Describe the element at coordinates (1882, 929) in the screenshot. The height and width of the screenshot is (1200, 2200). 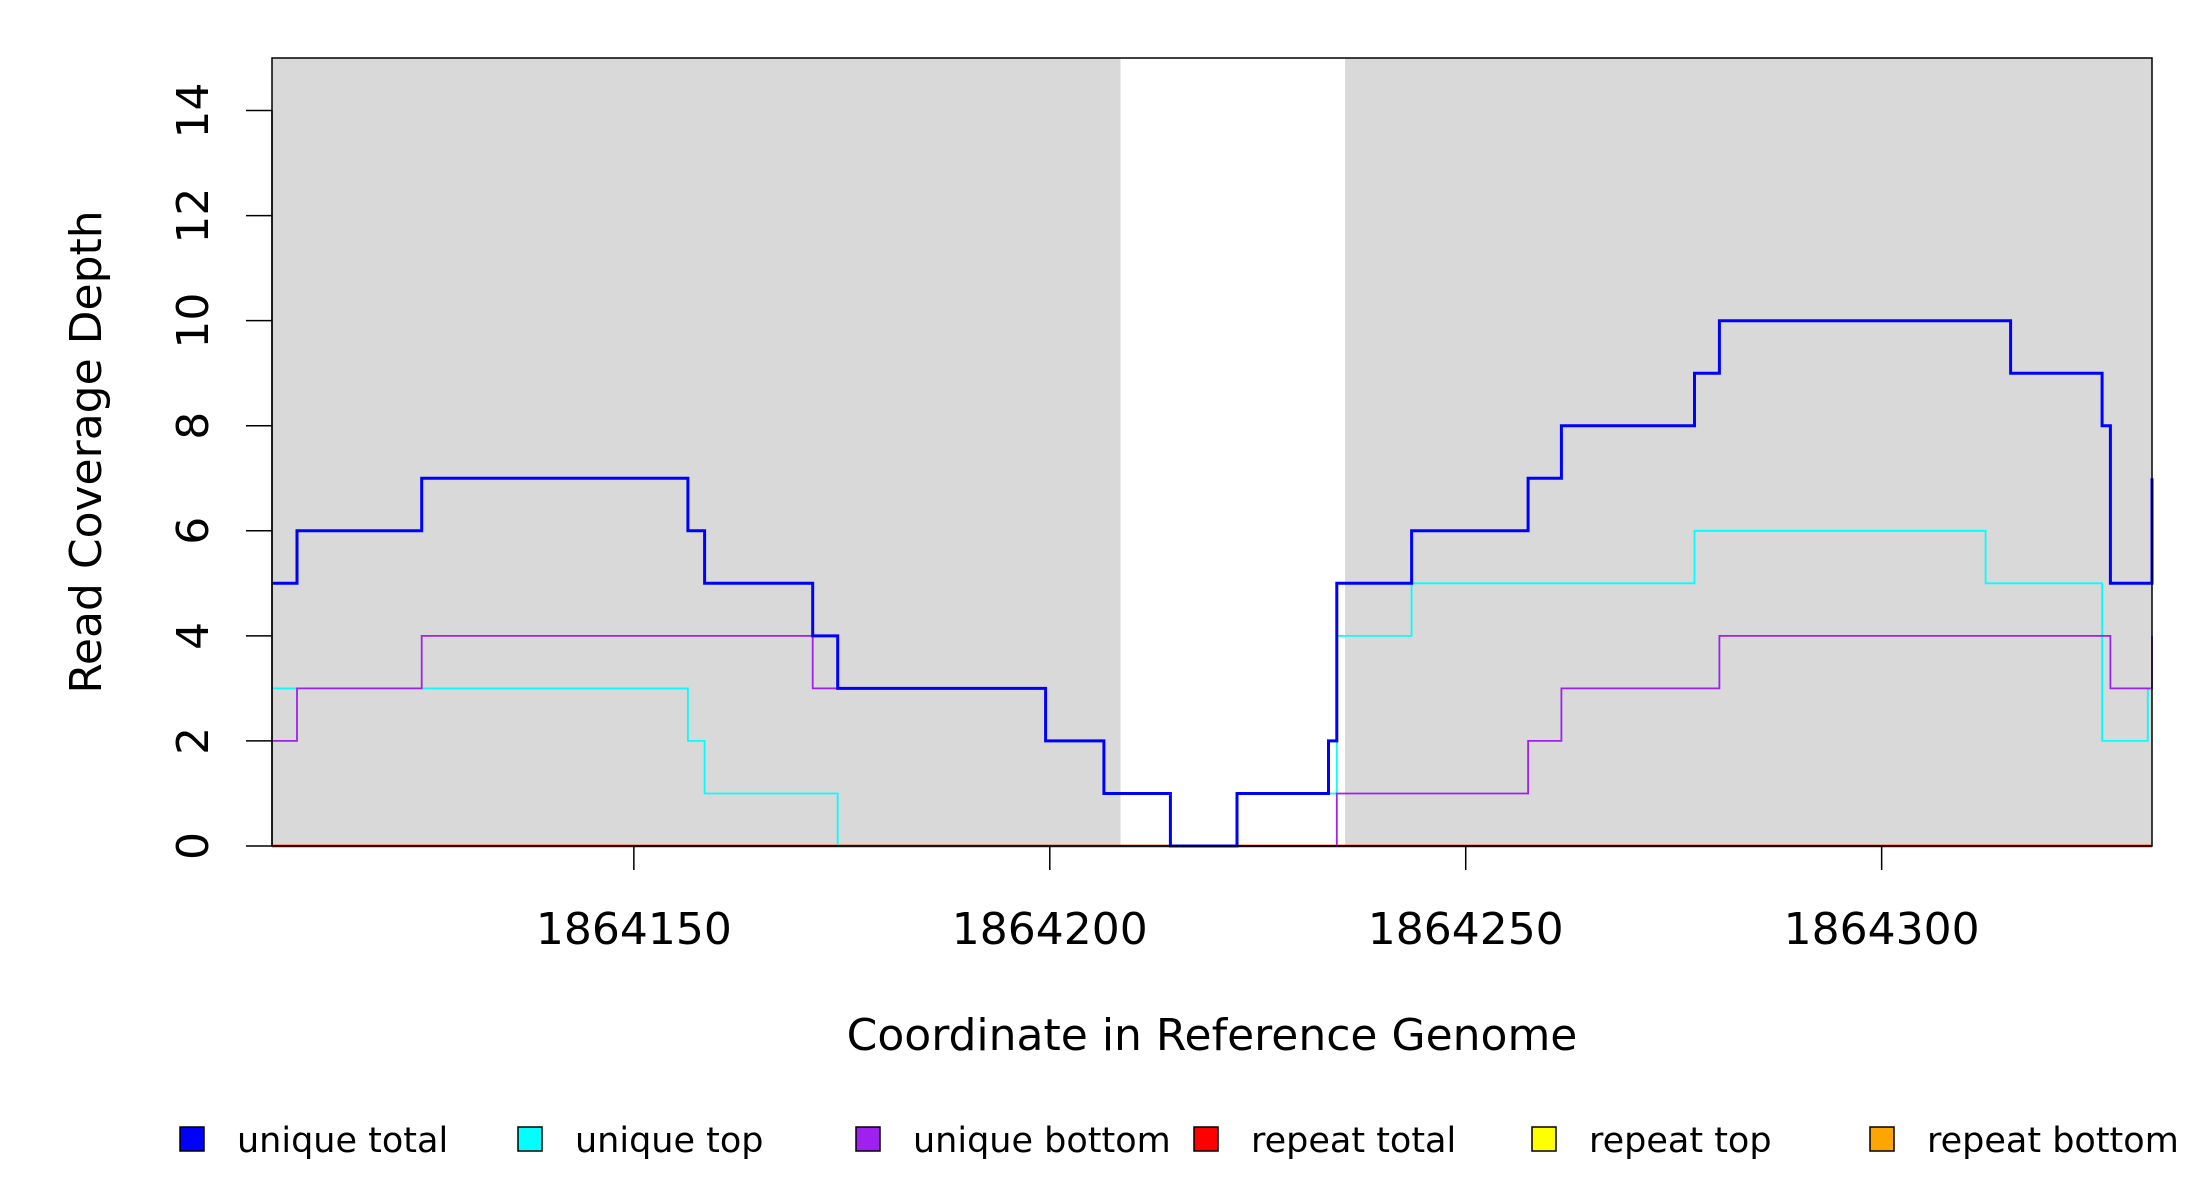
I see `x-tick-label: 1864300` at that location.